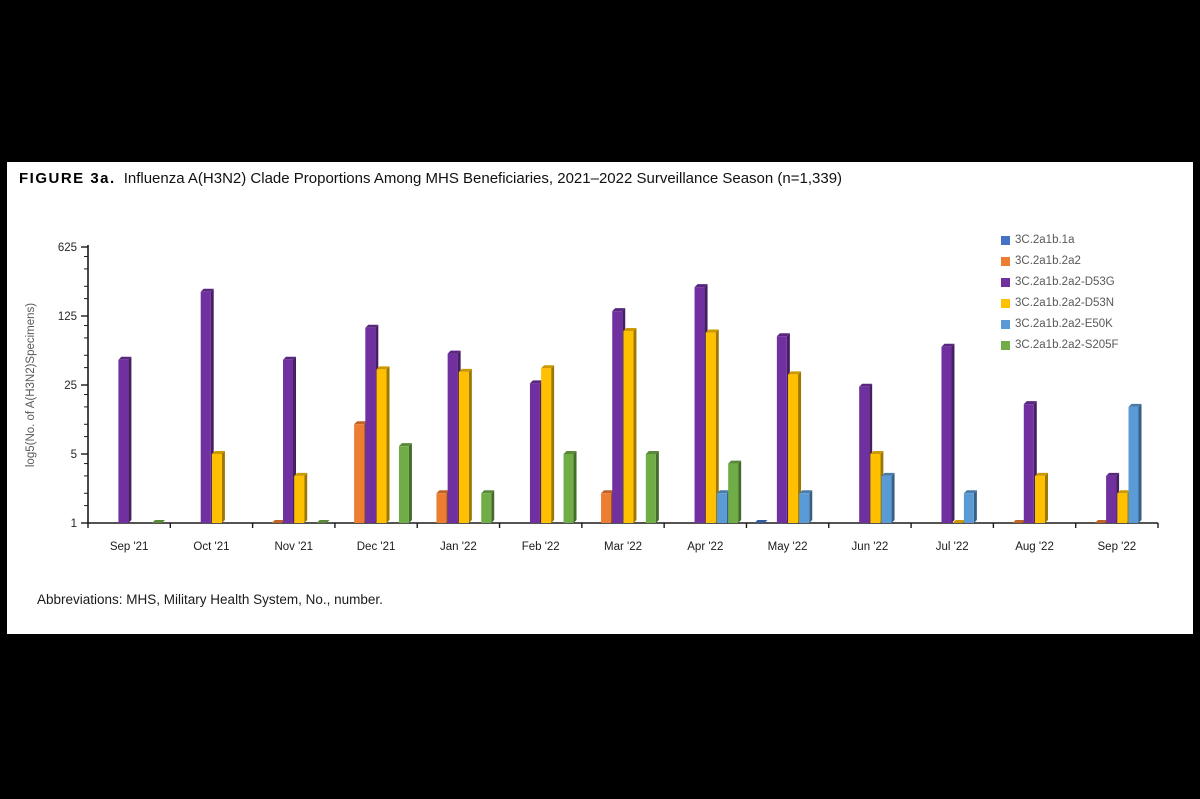 Image resolution: width=1200 pixels, height=799 pixels. What do you see at coordinates (541, 547) in the screenshot?
I see `x-tick-label: Feb '22` at bounding box center [541, 547].